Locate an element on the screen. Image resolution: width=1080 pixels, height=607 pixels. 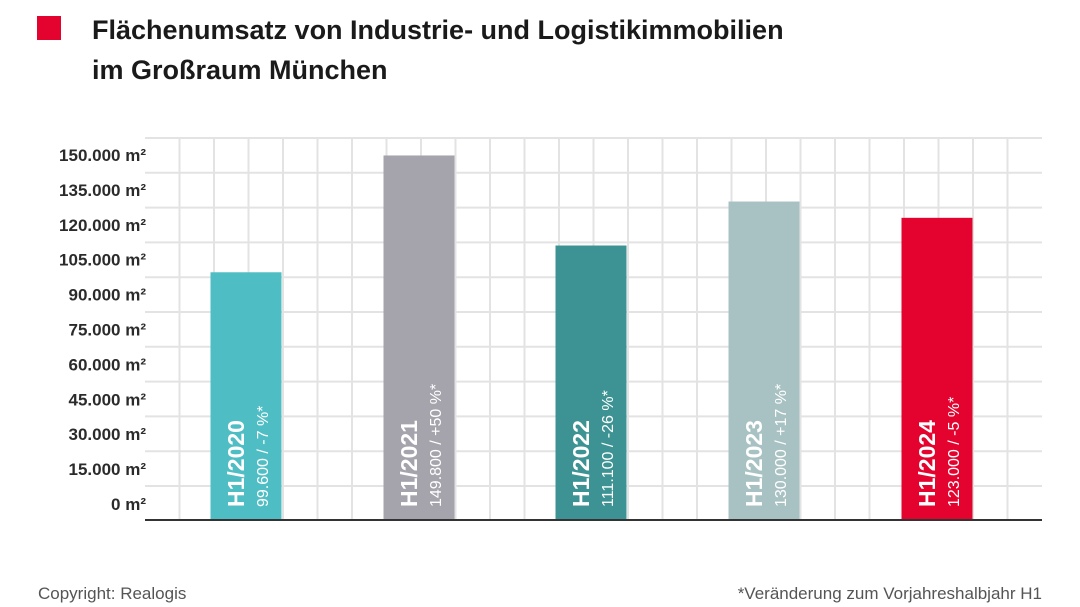
bar-value-label: 130.000 / +17 %* is located at coordinates (781, 445).